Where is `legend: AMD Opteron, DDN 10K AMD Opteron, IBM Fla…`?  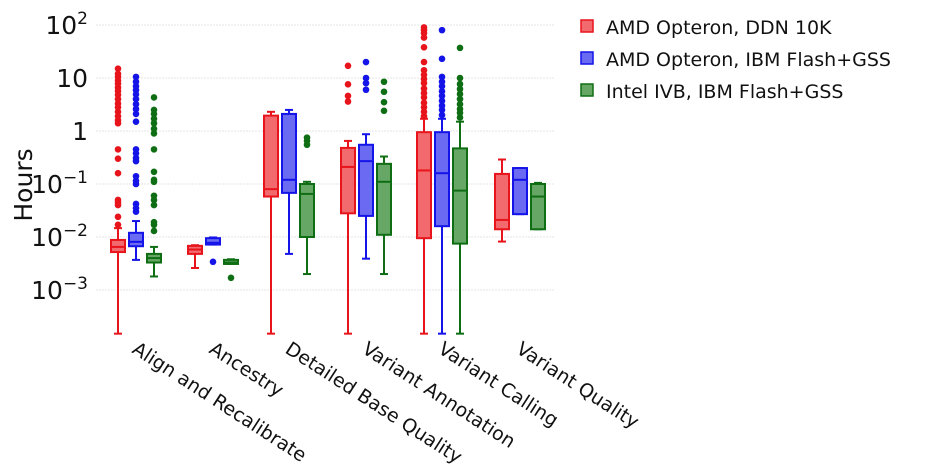 legend: AMD Opteron, DDN 10K AMD Opteron, IBM Fla… is located at coordinates (735, 60).